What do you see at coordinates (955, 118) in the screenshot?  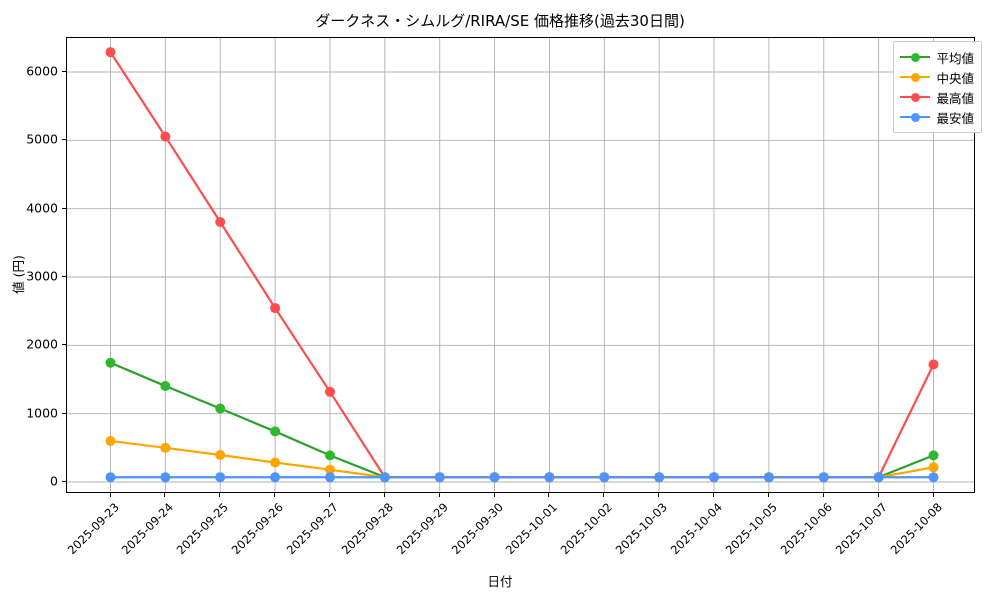 I see `legend-label: 最安値` at bounding box center [955, 118].